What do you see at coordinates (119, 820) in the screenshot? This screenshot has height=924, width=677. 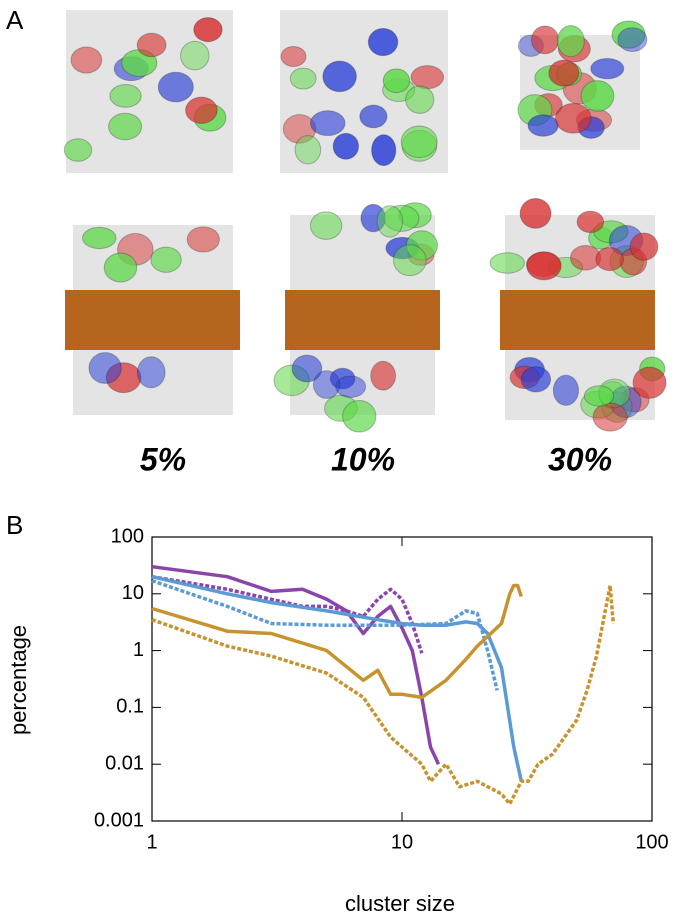 I see `y-tick-label: 0.001` at bounding box center [119, 820].